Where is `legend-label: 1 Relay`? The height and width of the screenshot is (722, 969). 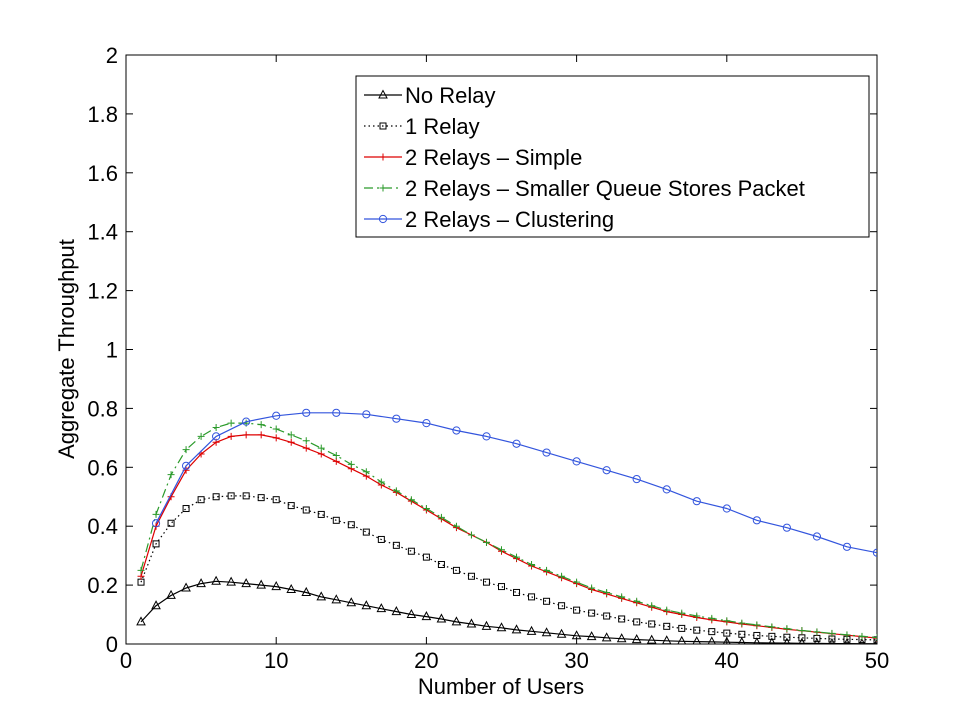
legend-label: 1 Relay is located at coordinates (442, 126).